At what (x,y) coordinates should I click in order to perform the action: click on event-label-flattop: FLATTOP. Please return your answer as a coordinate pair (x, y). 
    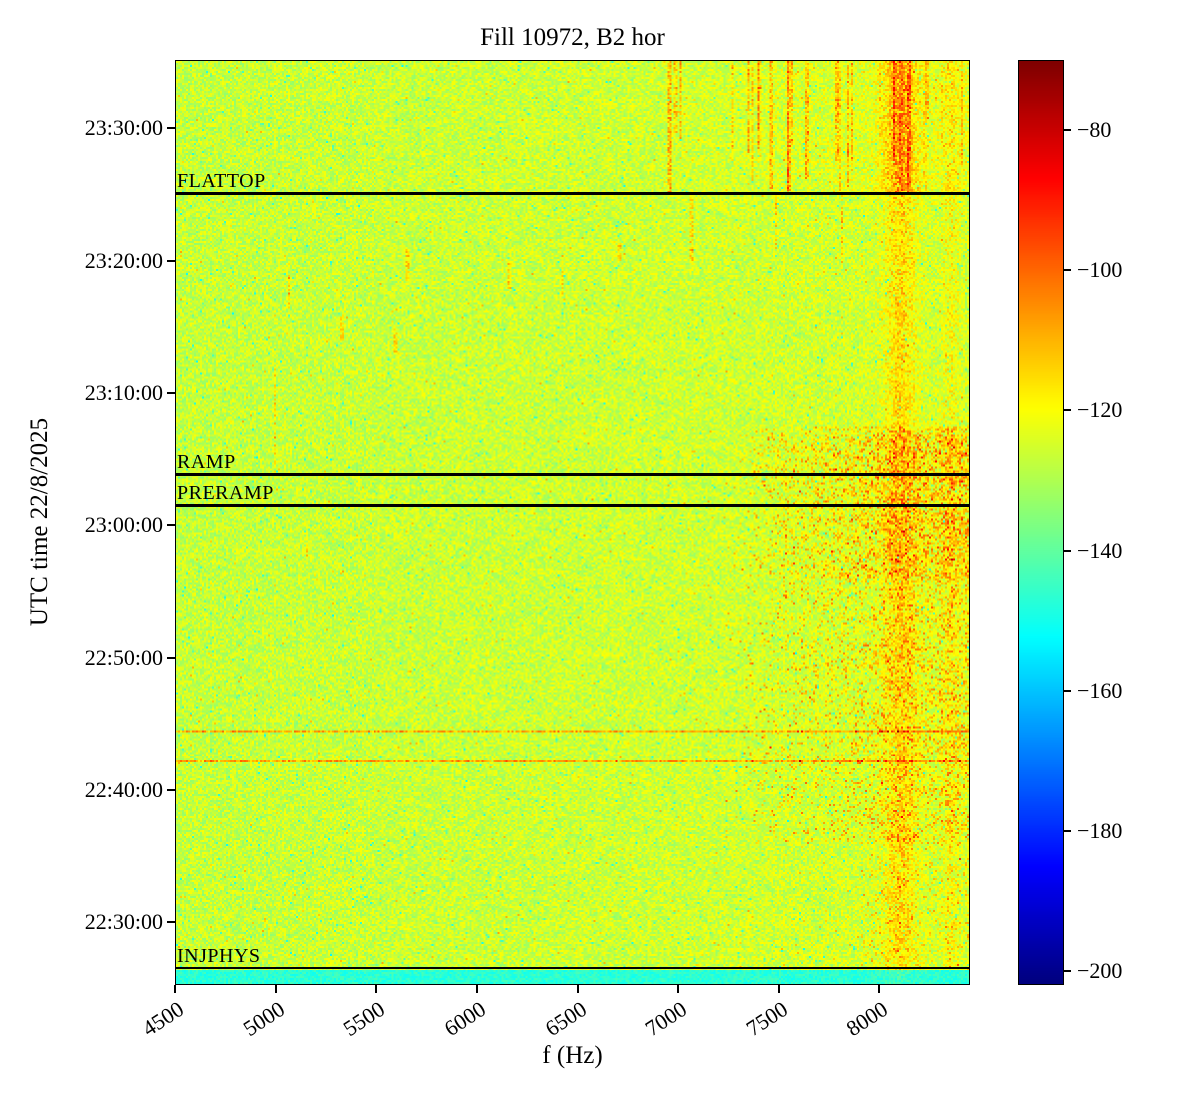
    Looking at the image, I should click on (221, 180).